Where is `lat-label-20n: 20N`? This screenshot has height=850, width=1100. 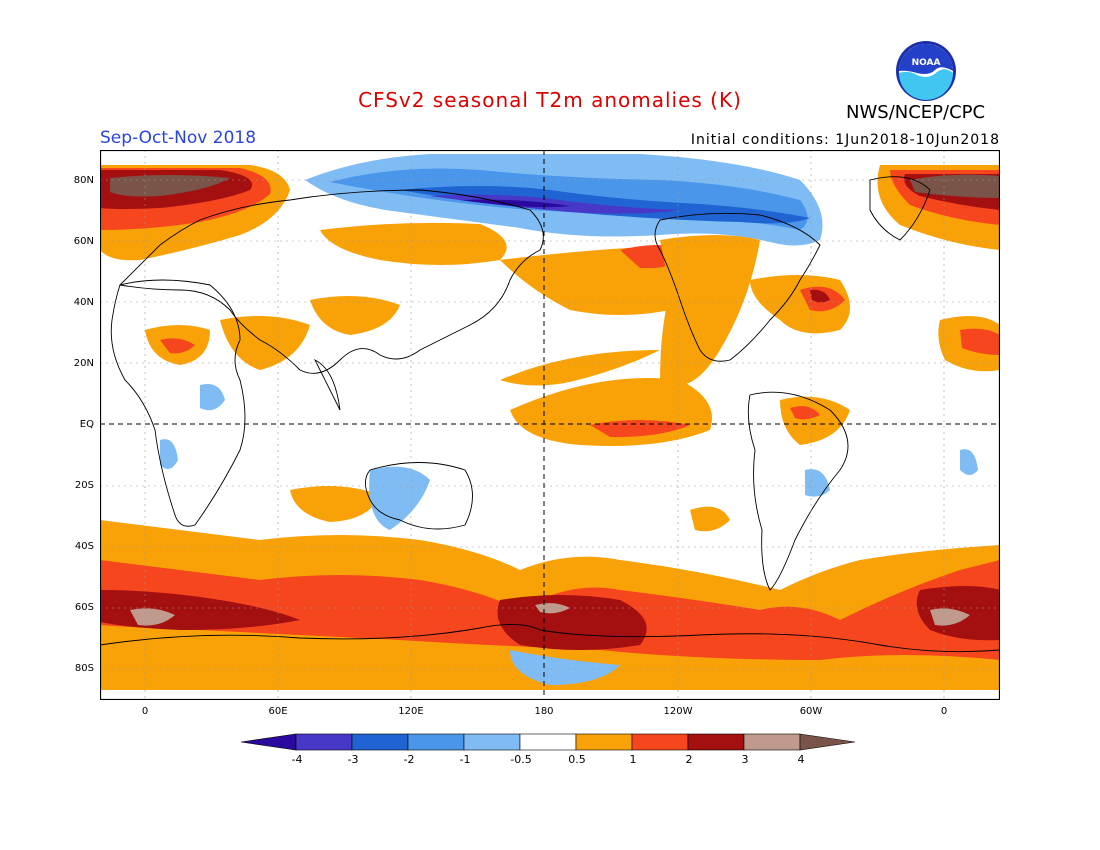 lat-label-20n: 20N is located at coordinates (83, 363).